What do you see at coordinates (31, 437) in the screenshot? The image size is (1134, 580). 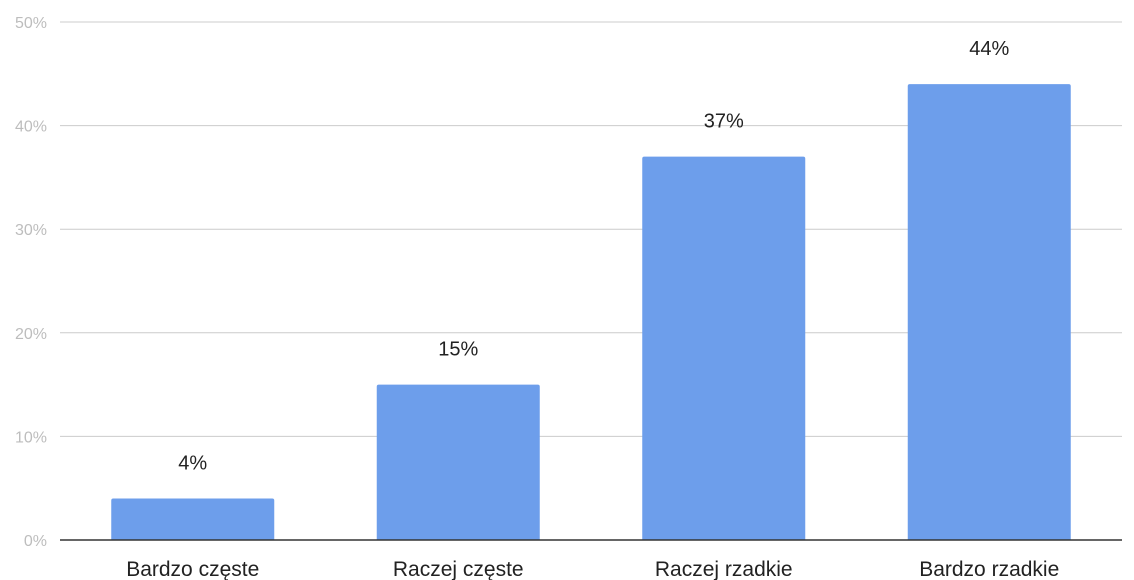 I see `y-tick-label: 10%` at bounding box center [31, 437].